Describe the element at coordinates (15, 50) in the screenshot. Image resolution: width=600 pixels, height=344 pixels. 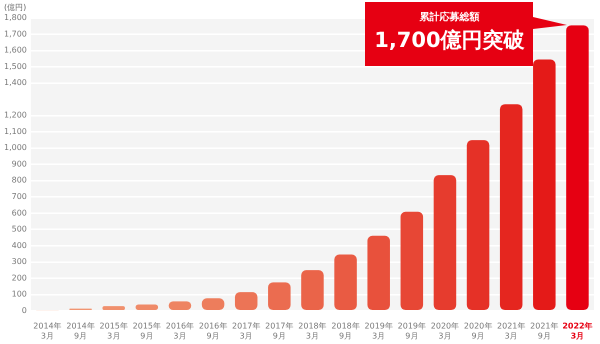
I see `y-tick-label: 1,600` at that location.